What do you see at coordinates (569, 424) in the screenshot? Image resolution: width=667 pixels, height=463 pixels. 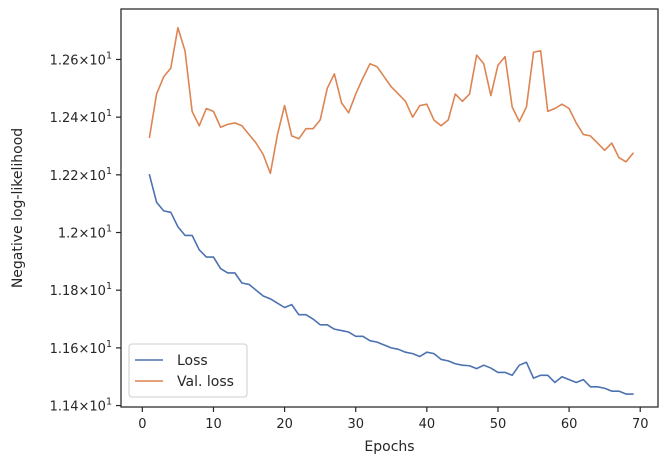 I see `x-tick-label: 60` at bounding box center [569, 424].